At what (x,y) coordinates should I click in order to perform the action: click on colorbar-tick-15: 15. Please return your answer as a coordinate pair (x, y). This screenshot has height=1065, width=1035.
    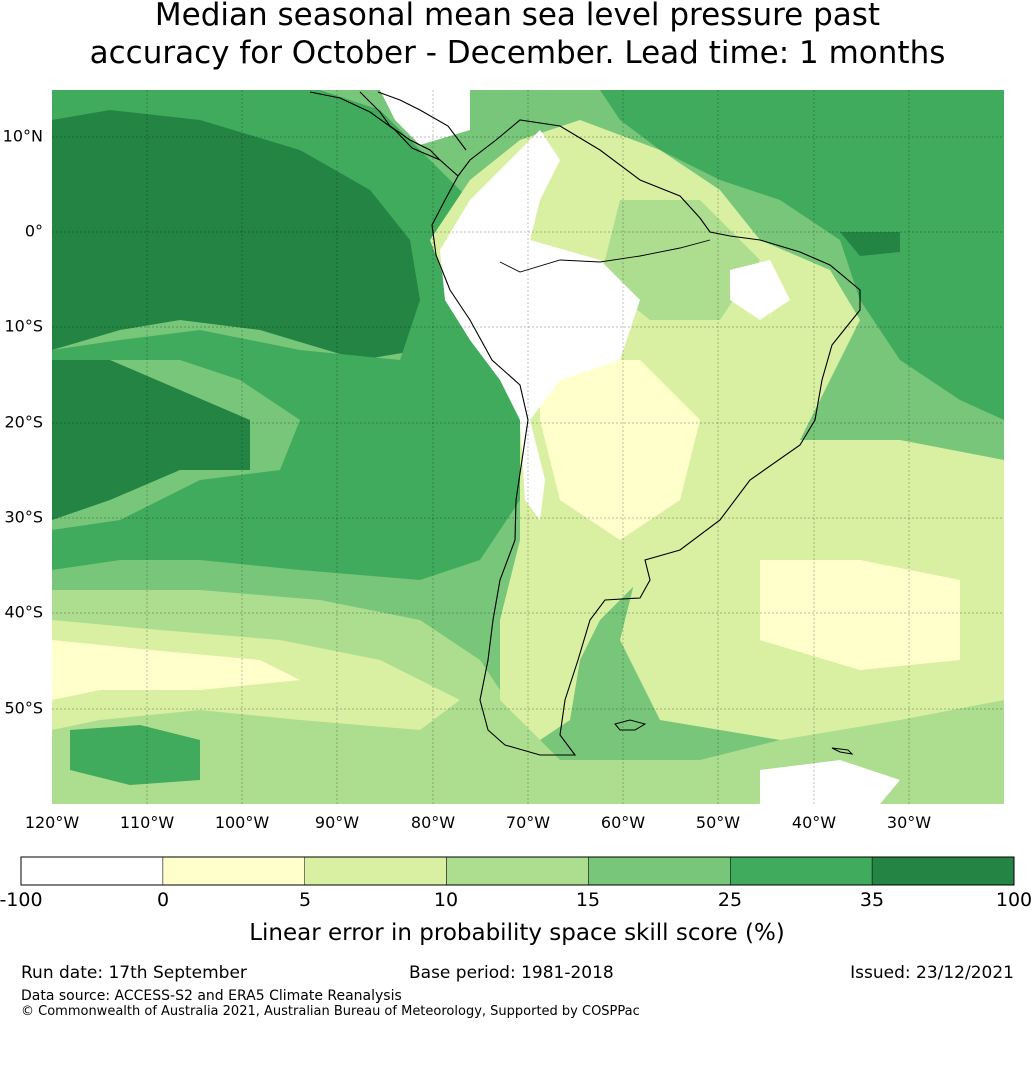
    Looking at the image, I should click on (588, 900).